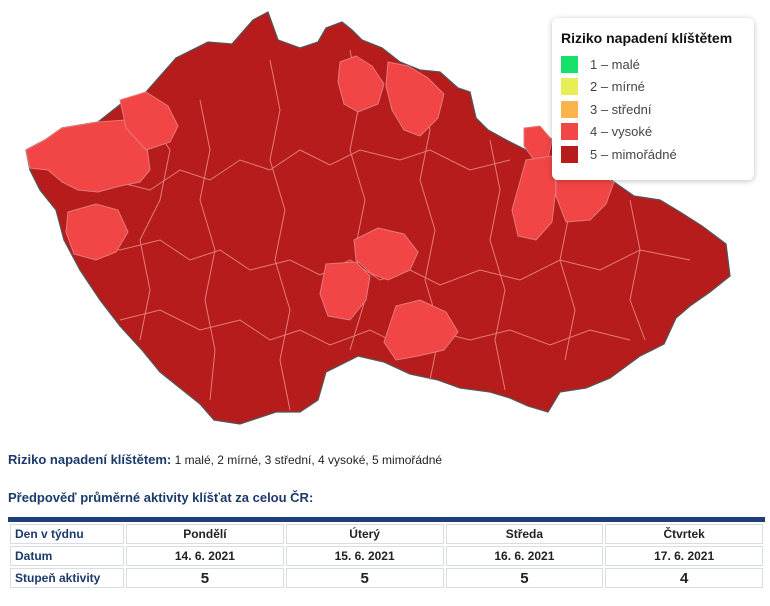 The image size is (770, 606). Describe the element at coordinates (647, 38) in the screenshot. I see `legend-title: Riziko napadení klíštětem` at that location.